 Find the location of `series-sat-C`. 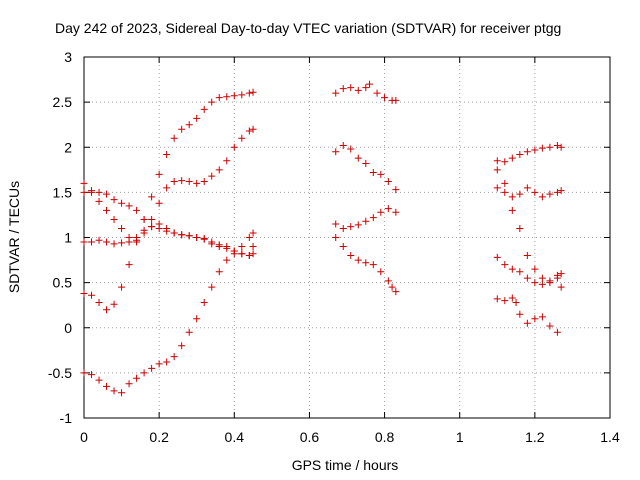

series-sat-C is located at coordinates (168, 184).